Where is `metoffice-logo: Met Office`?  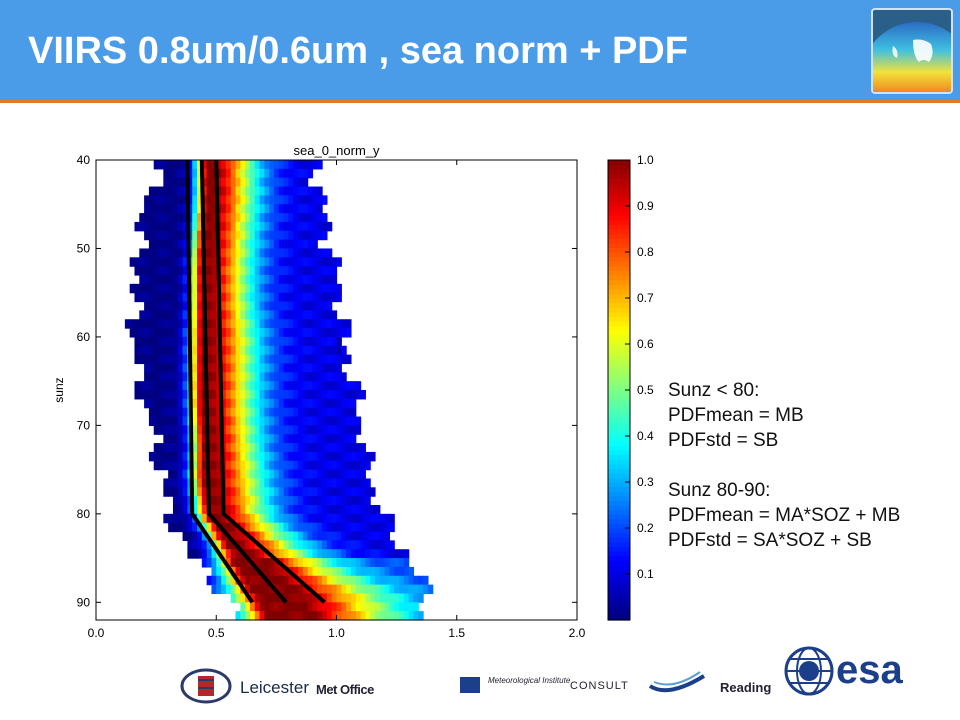 metoffice-logo: Met Office is located at coordinates (345, 689).